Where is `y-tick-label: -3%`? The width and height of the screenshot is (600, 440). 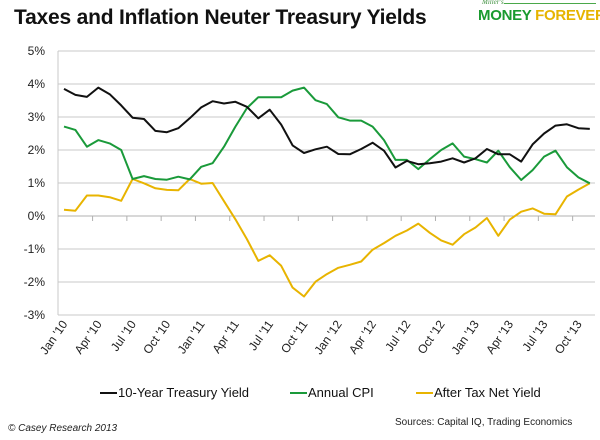 y-tick-label: -3% is located at coordinates (35, 315).